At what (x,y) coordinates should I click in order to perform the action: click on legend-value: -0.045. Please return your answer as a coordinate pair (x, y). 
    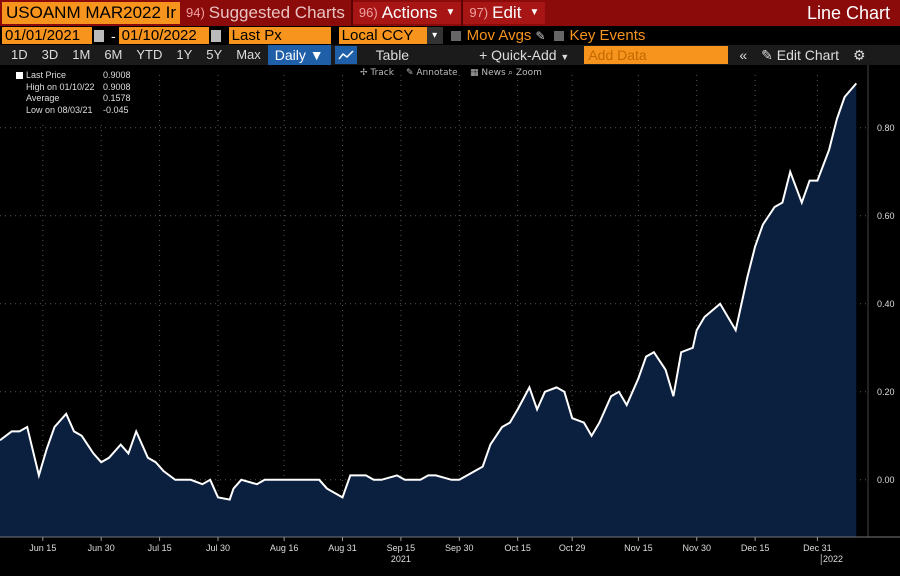
    Looking at the image, I should click on (116, 109).